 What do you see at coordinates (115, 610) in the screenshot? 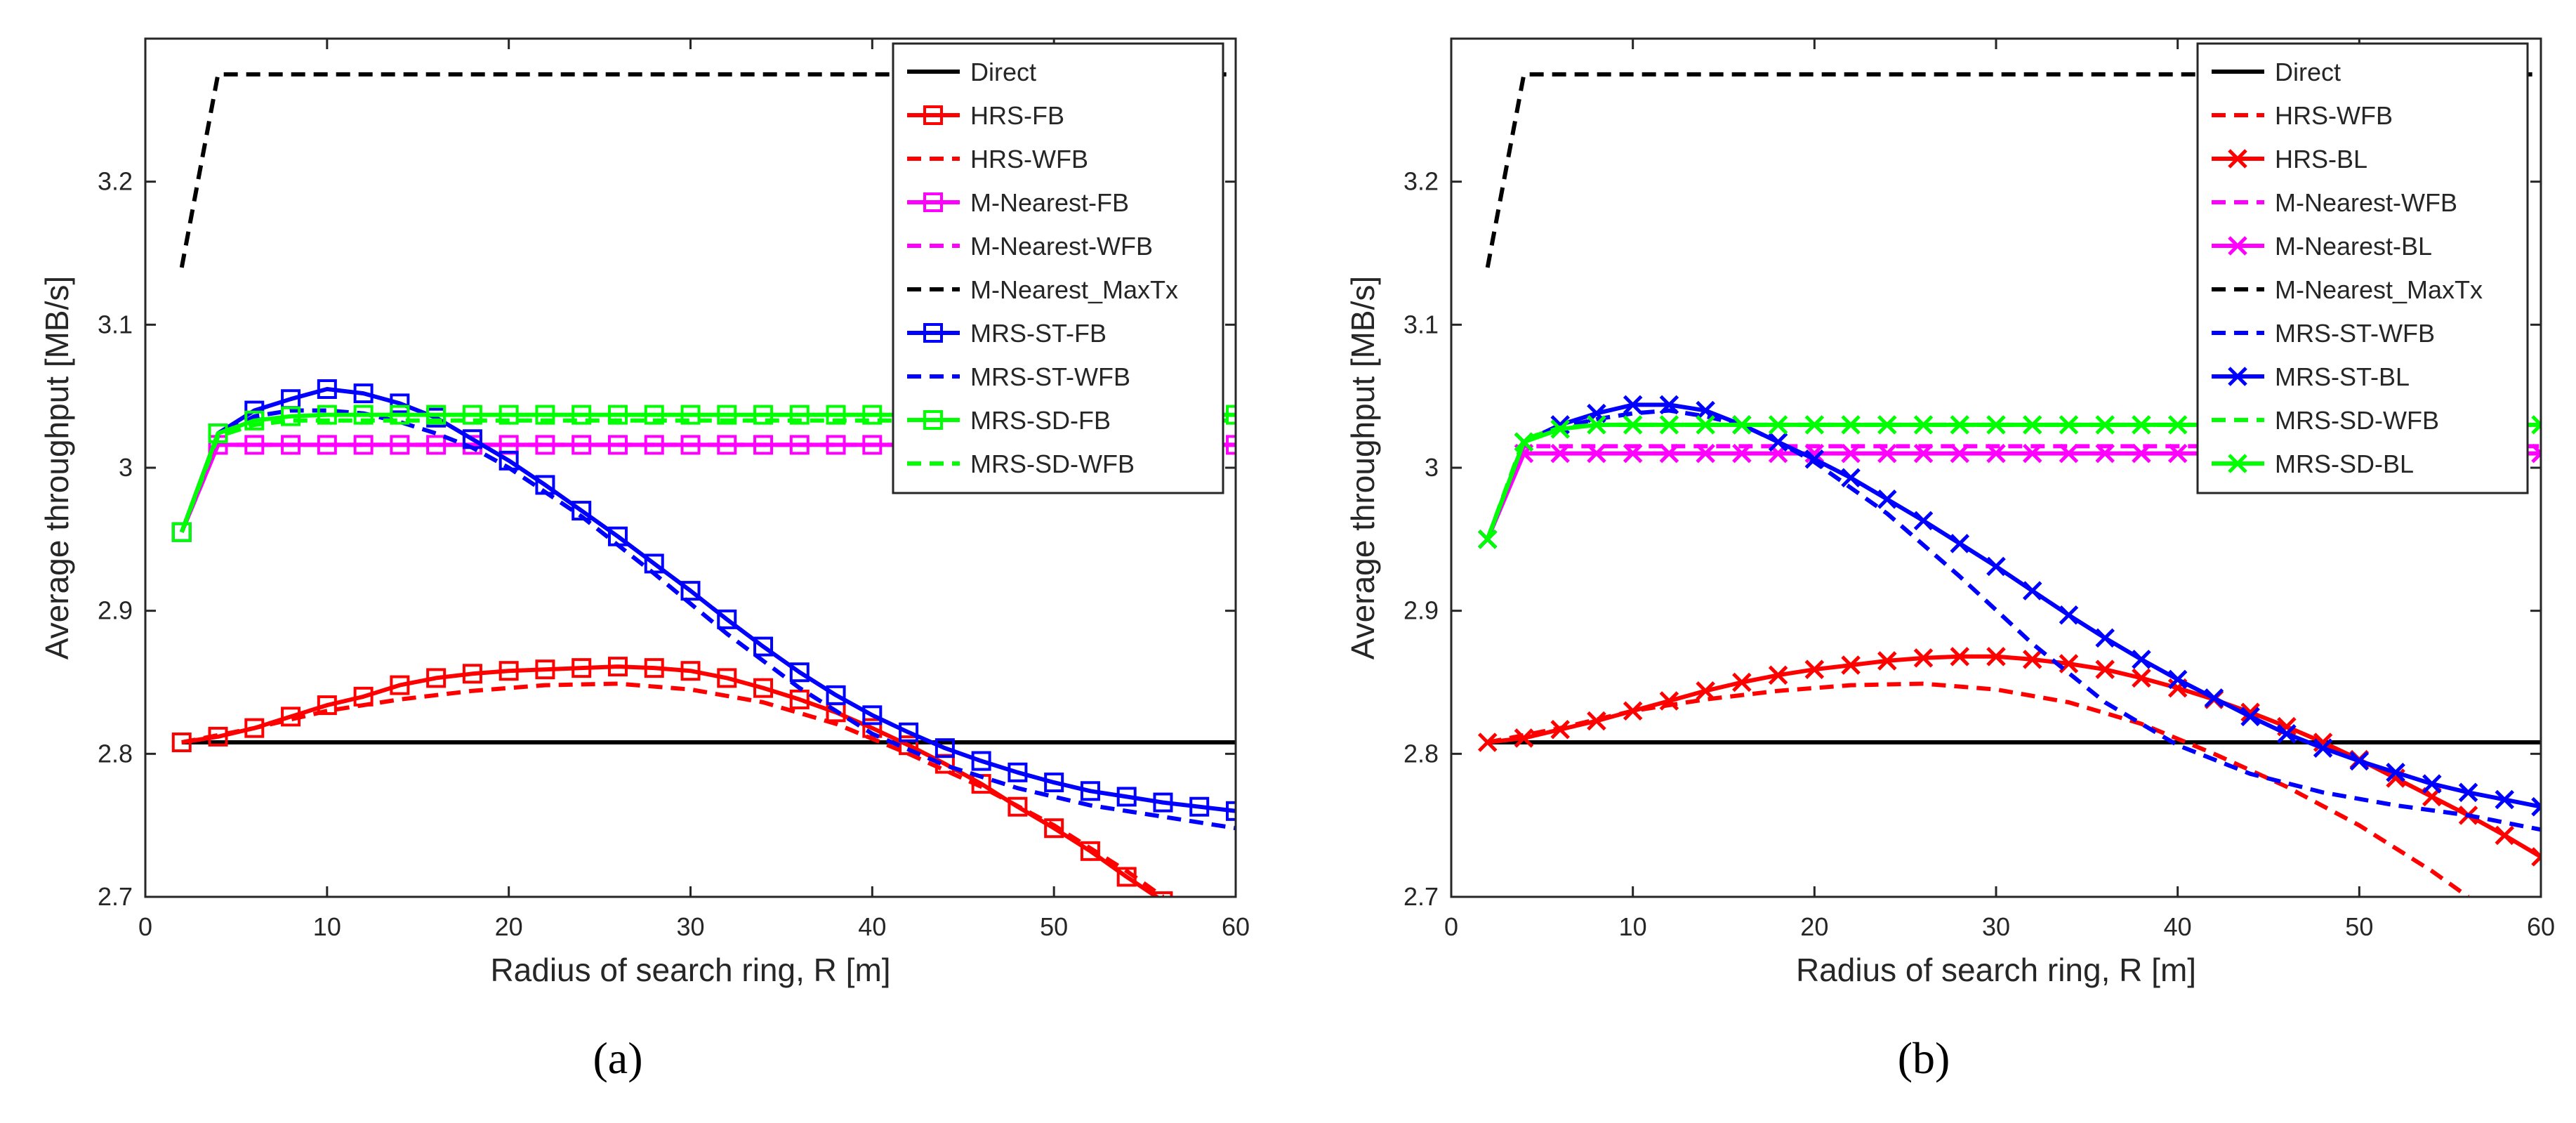
I see `y-tick-label: 2.9` at bounding box center [115, 610].